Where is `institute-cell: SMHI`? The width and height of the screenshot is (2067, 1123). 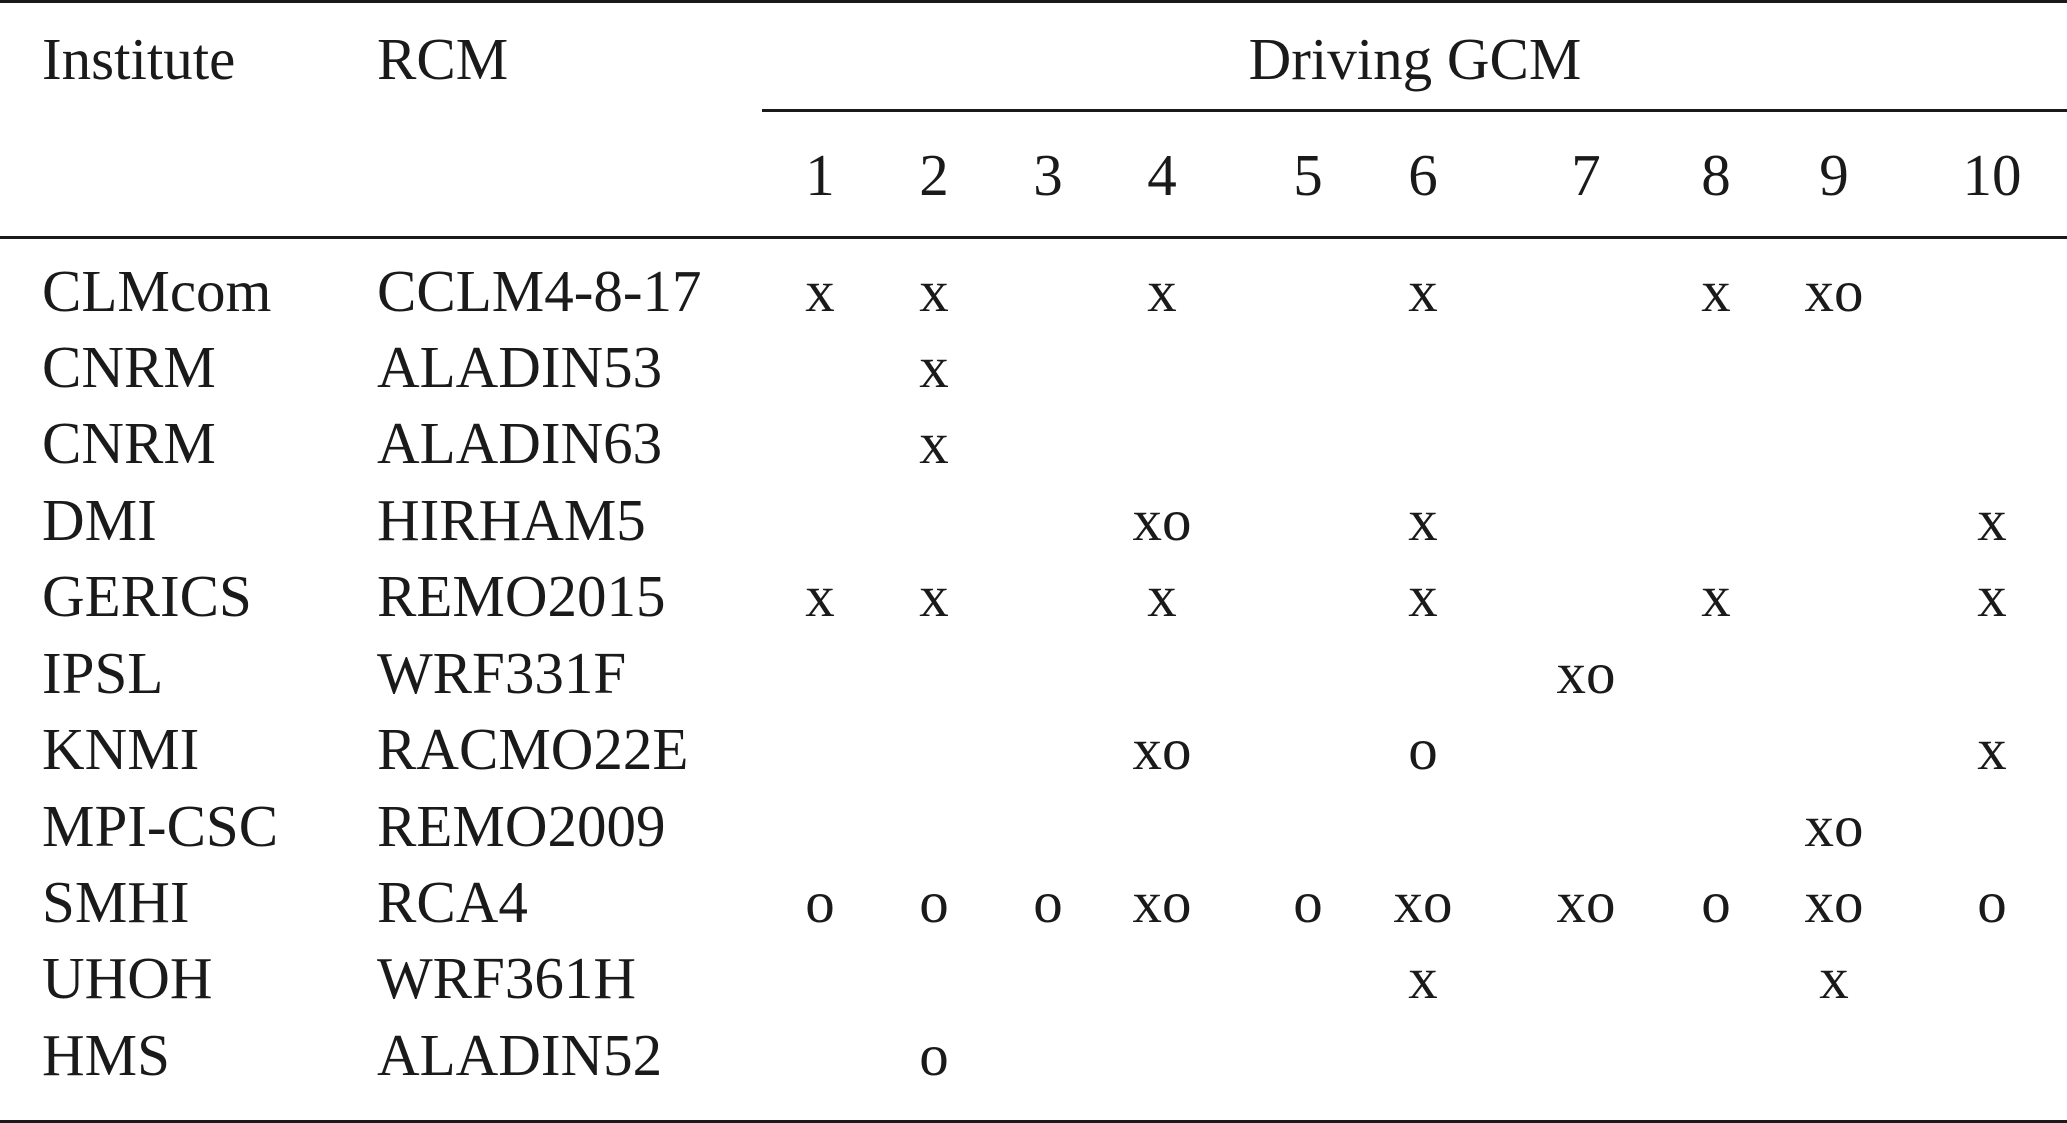
institute-cell: SMHI is located at coordinates (116, 902).